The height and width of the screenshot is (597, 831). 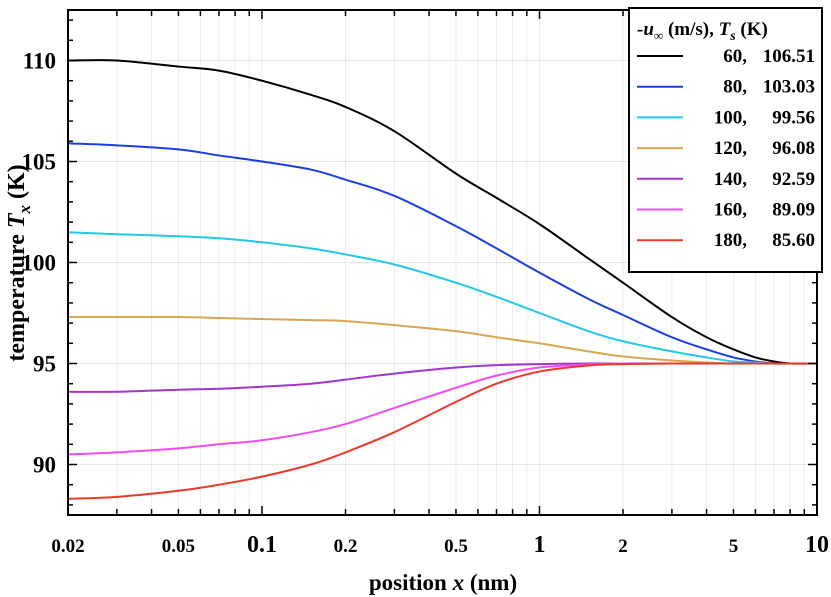 What do you see at coordinates (440, 545) in the screenshot?
I see `x-tick-labels: 0.02 0.05 0.1 0.2 0.5 1 2 5 10` at bounding box center [440, 545].